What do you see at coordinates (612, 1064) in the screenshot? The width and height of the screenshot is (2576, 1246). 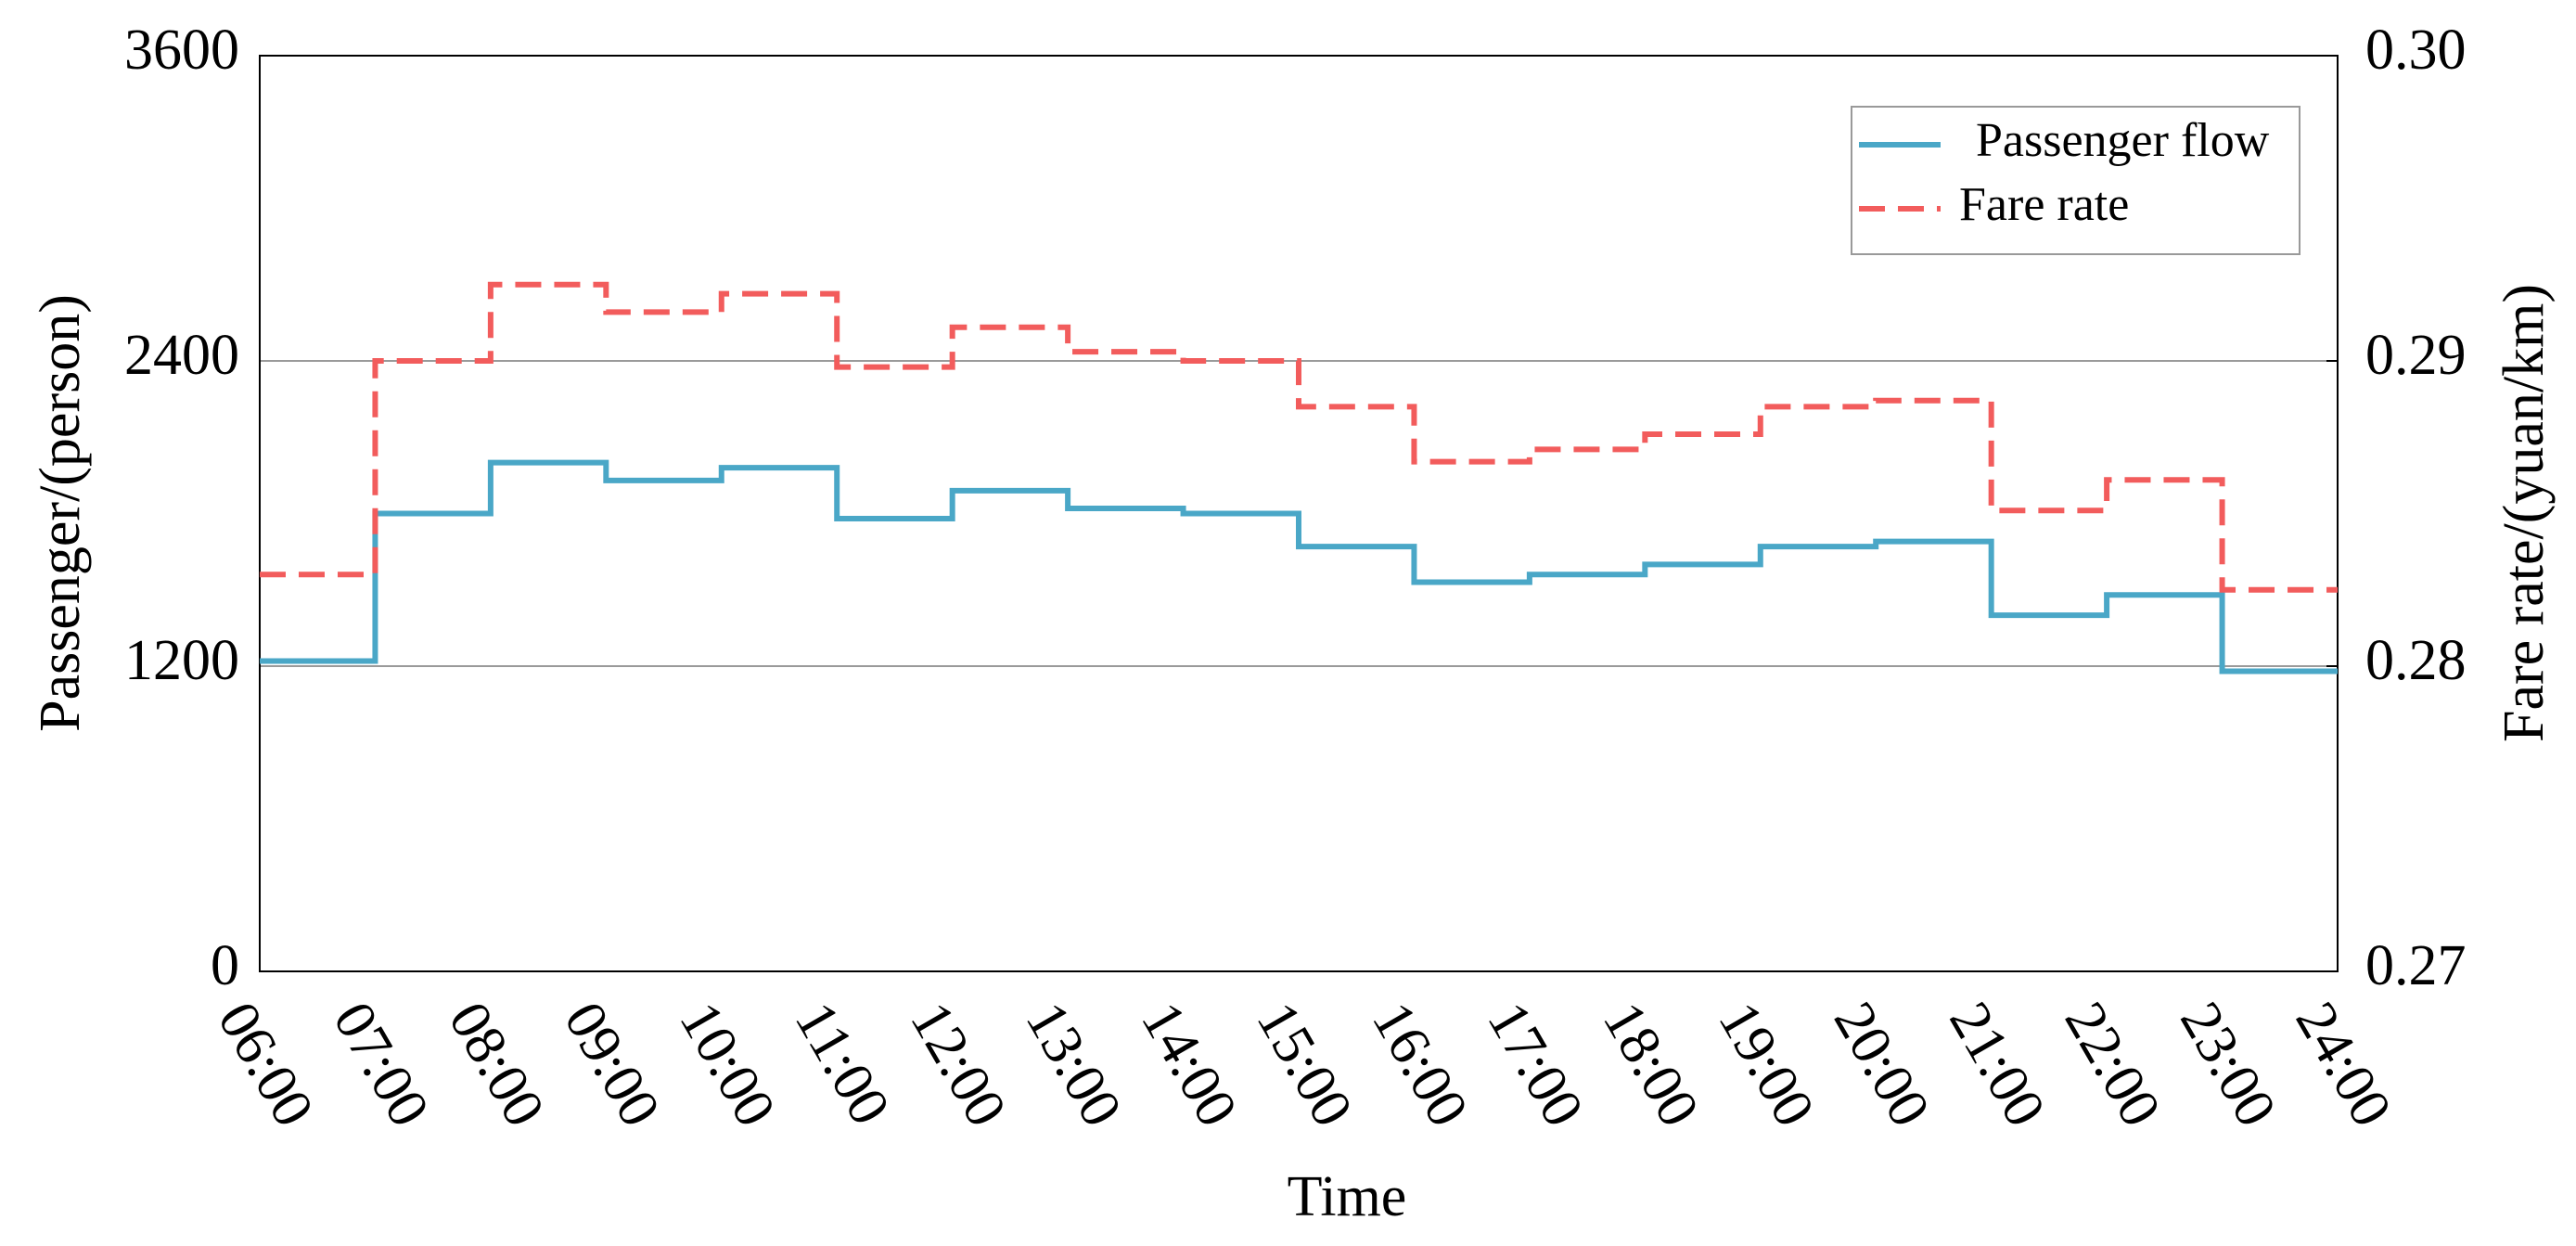 I see `x-tick-label: 09:00` at bounding box center [612, 1064].